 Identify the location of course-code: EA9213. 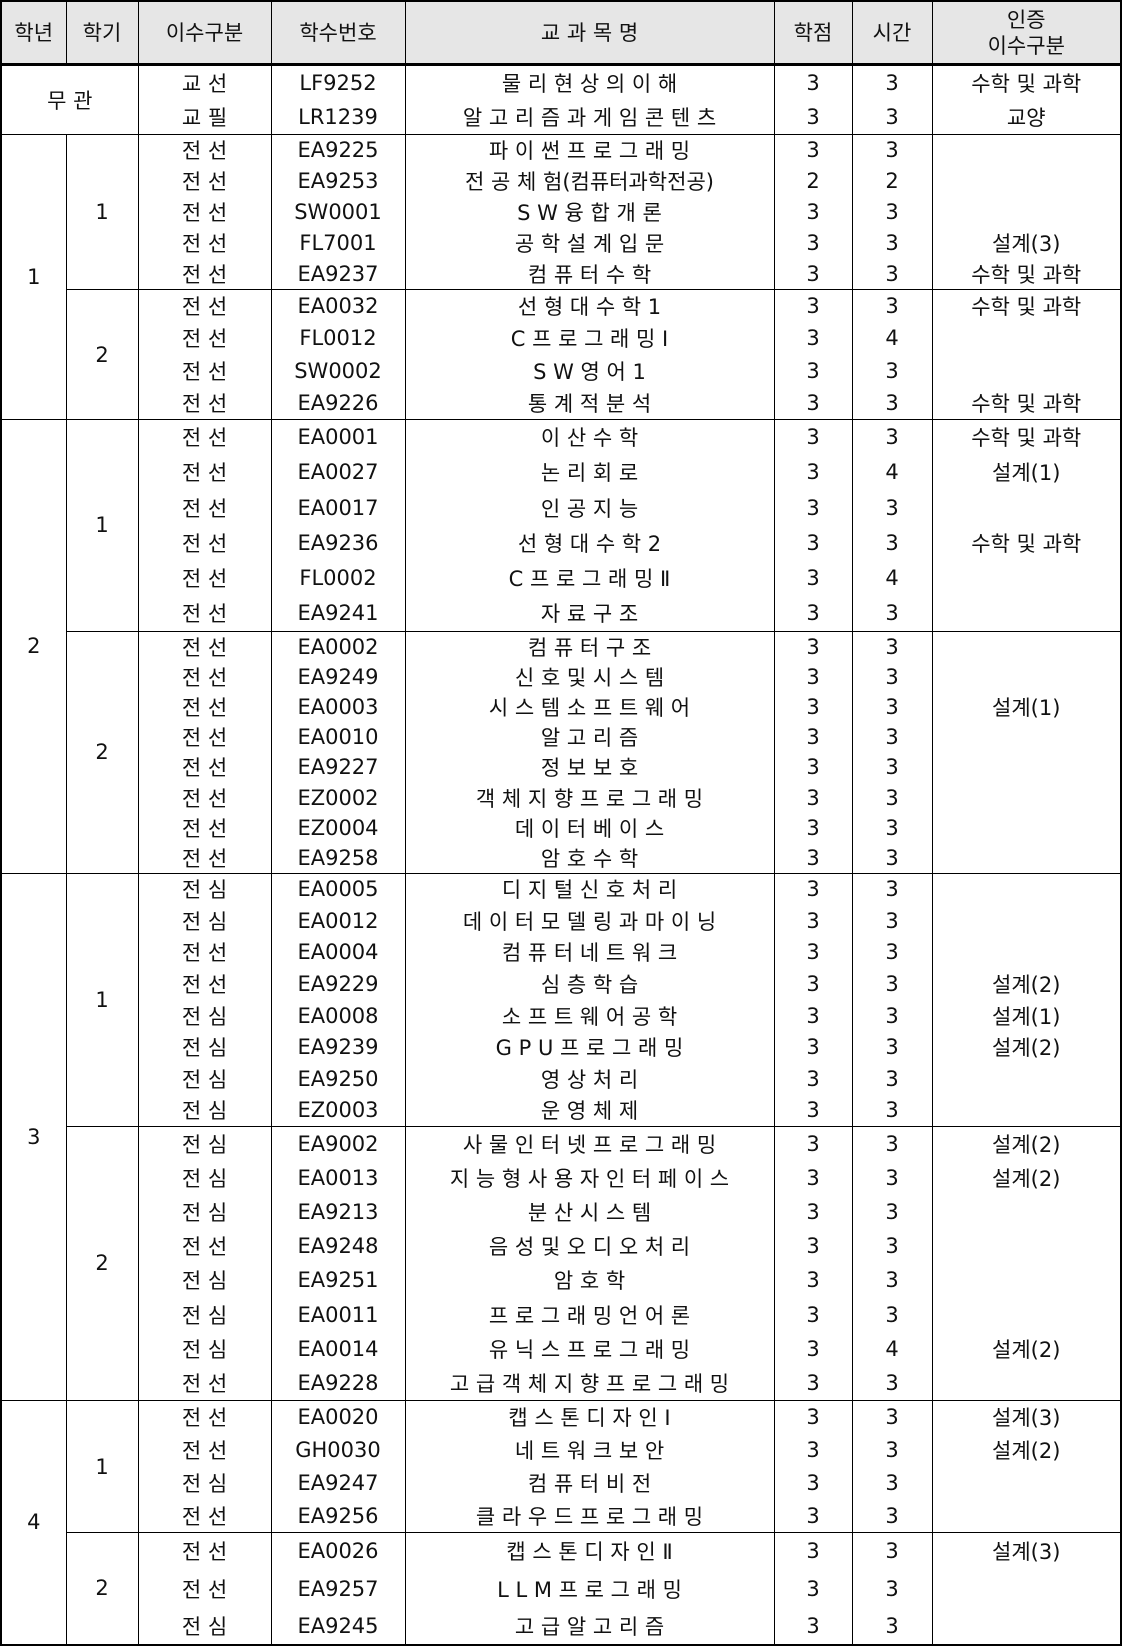
(338, 1212).